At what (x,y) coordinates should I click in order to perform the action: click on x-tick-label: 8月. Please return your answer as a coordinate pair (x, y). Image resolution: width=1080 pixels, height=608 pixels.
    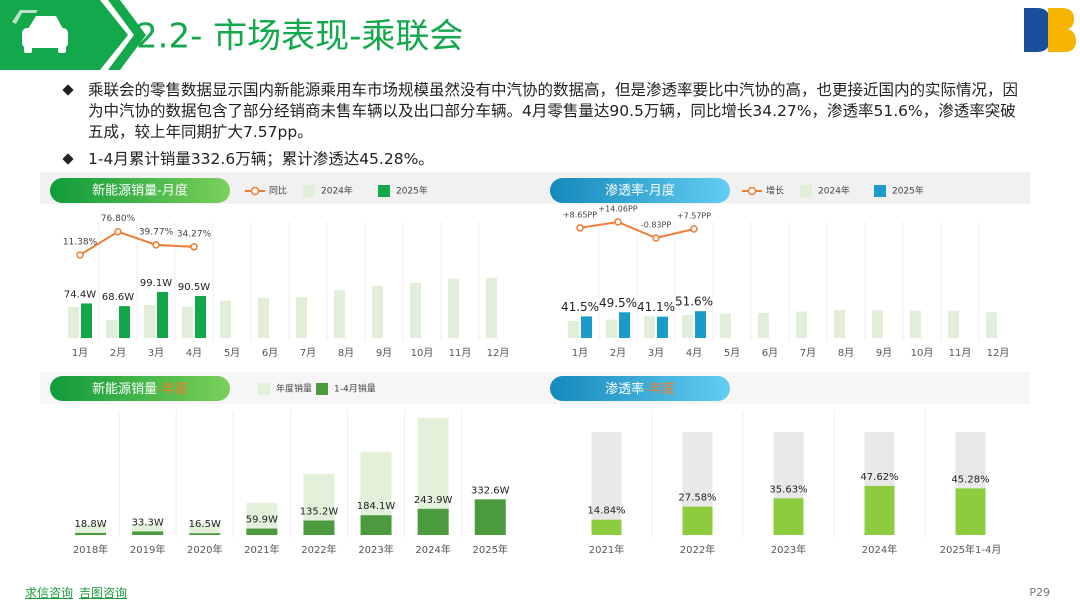
    Looking at the image, I should click on (846, 353).